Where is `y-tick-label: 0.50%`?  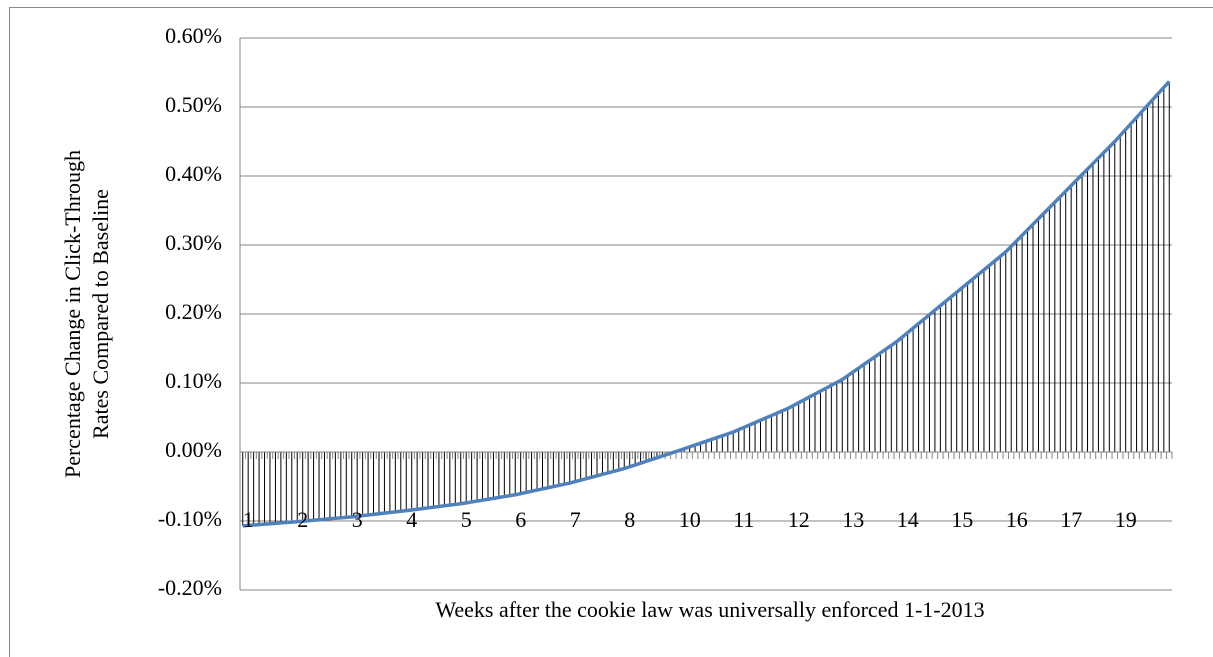
y-tick-label: 0.50% is located at coordinates (193, 104).